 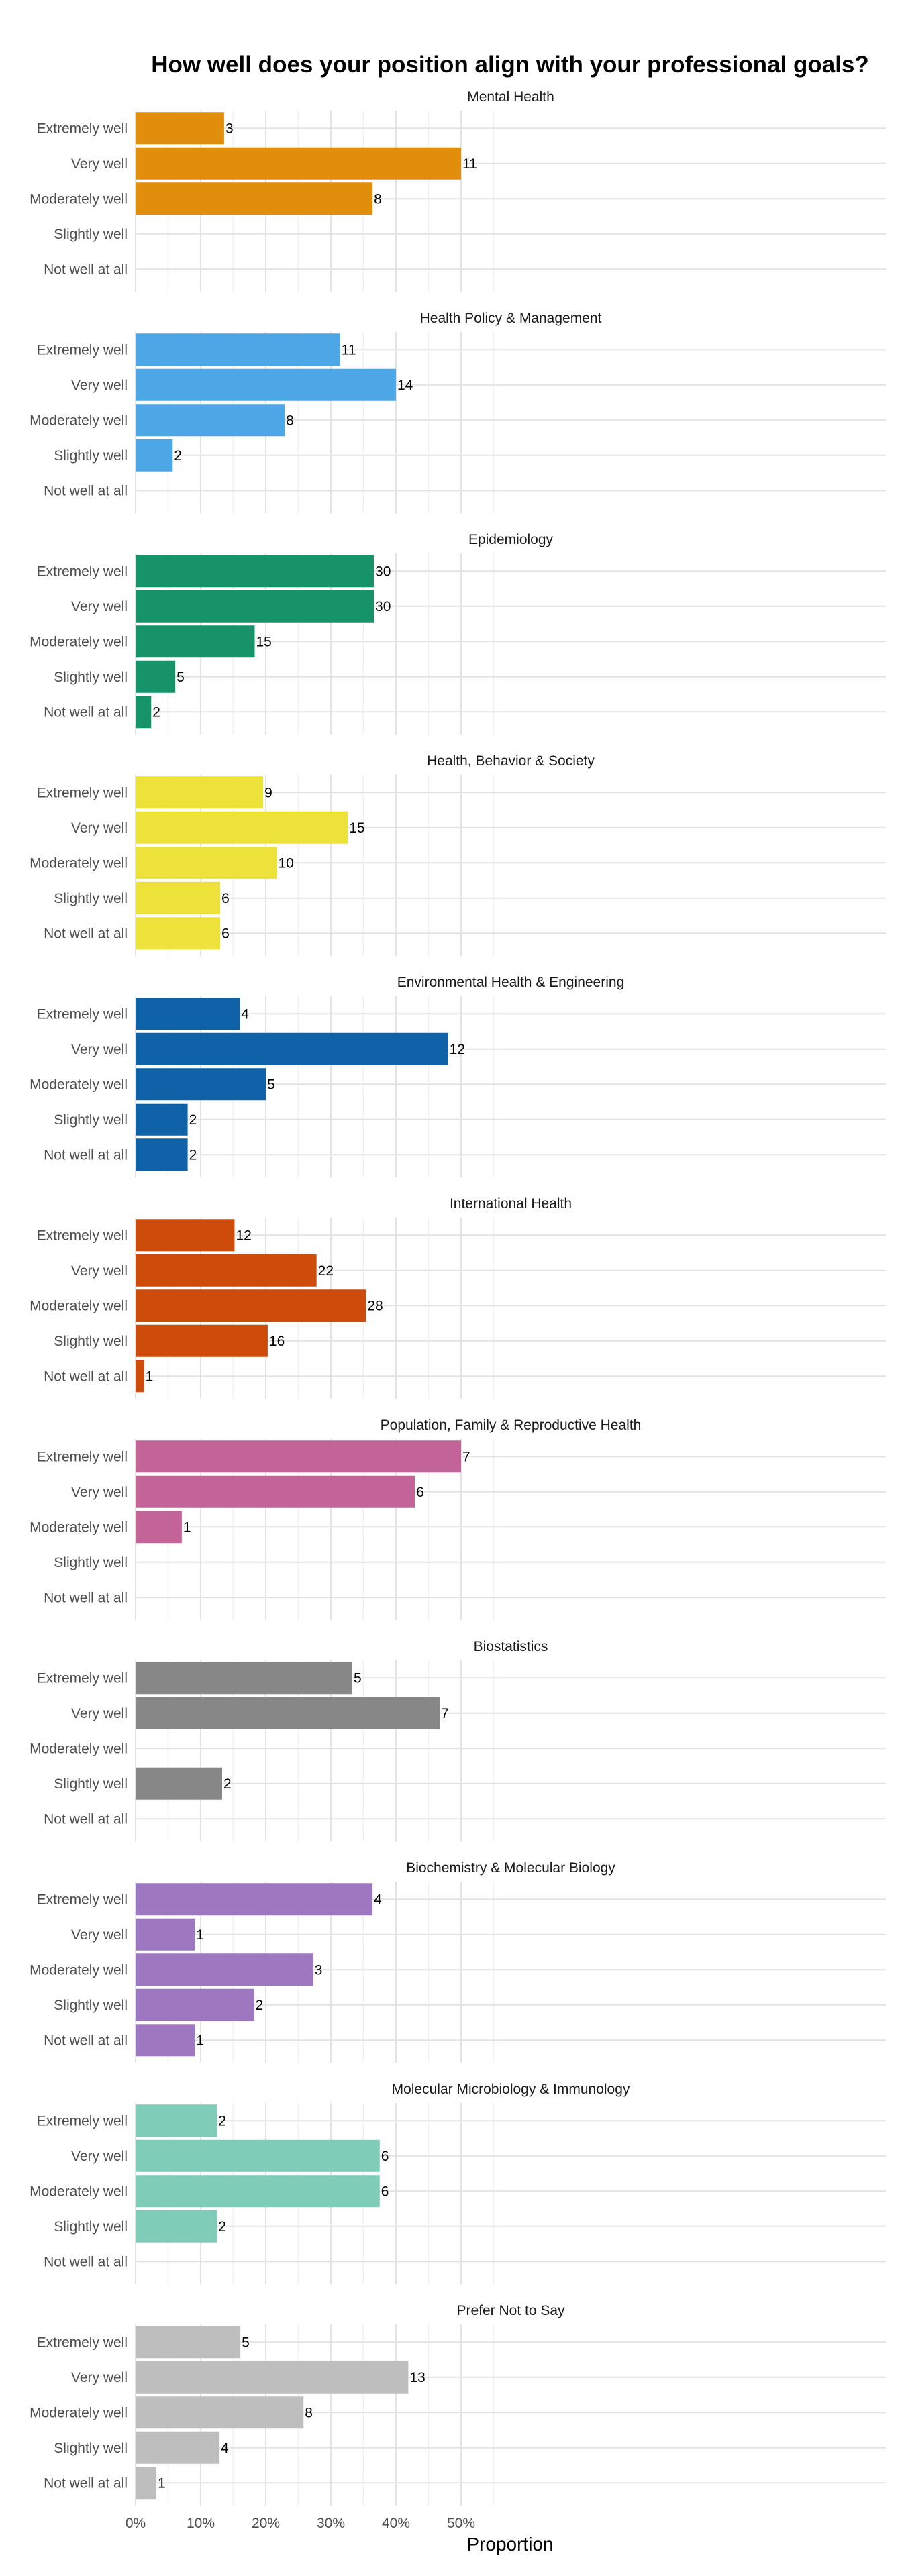 What do you see at coordinates (378, 199) in the screenshot?
I see `bar-value-label: 8` at bounding box center [378, 199].